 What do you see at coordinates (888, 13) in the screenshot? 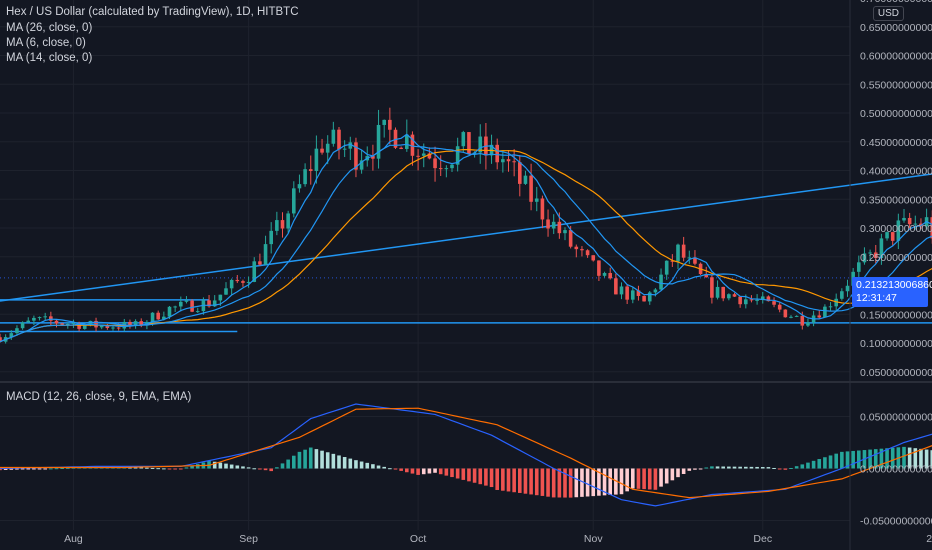
I see `currency-button: USD` at bounding box center [888, 13].